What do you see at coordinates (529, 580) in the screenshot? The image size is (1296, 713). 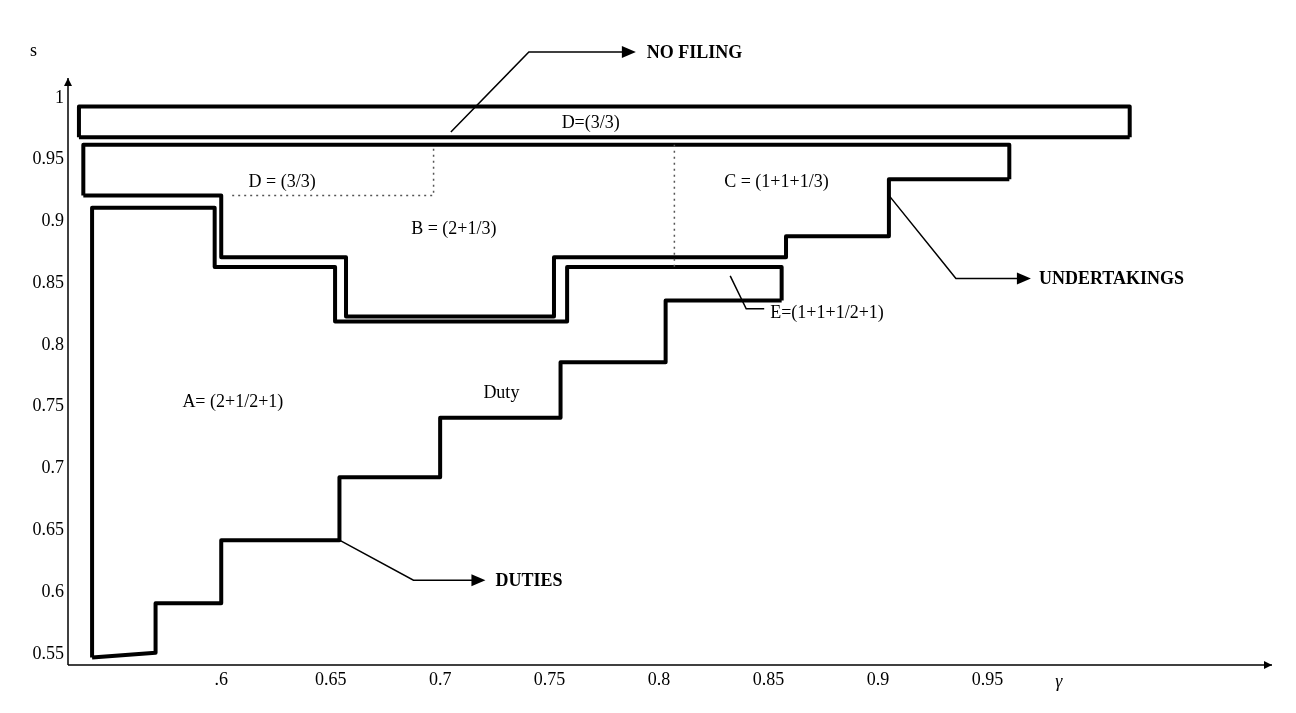 I see `annotation: DUTIES` at bounding box center [529, 580].